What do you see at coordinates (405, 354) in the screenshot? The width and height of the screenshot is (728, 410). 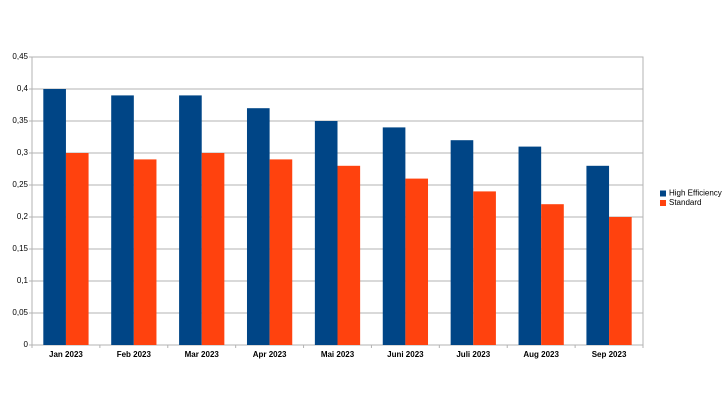 I see `x-tick-label: Juni 2023` at bounding box center [405, 354].